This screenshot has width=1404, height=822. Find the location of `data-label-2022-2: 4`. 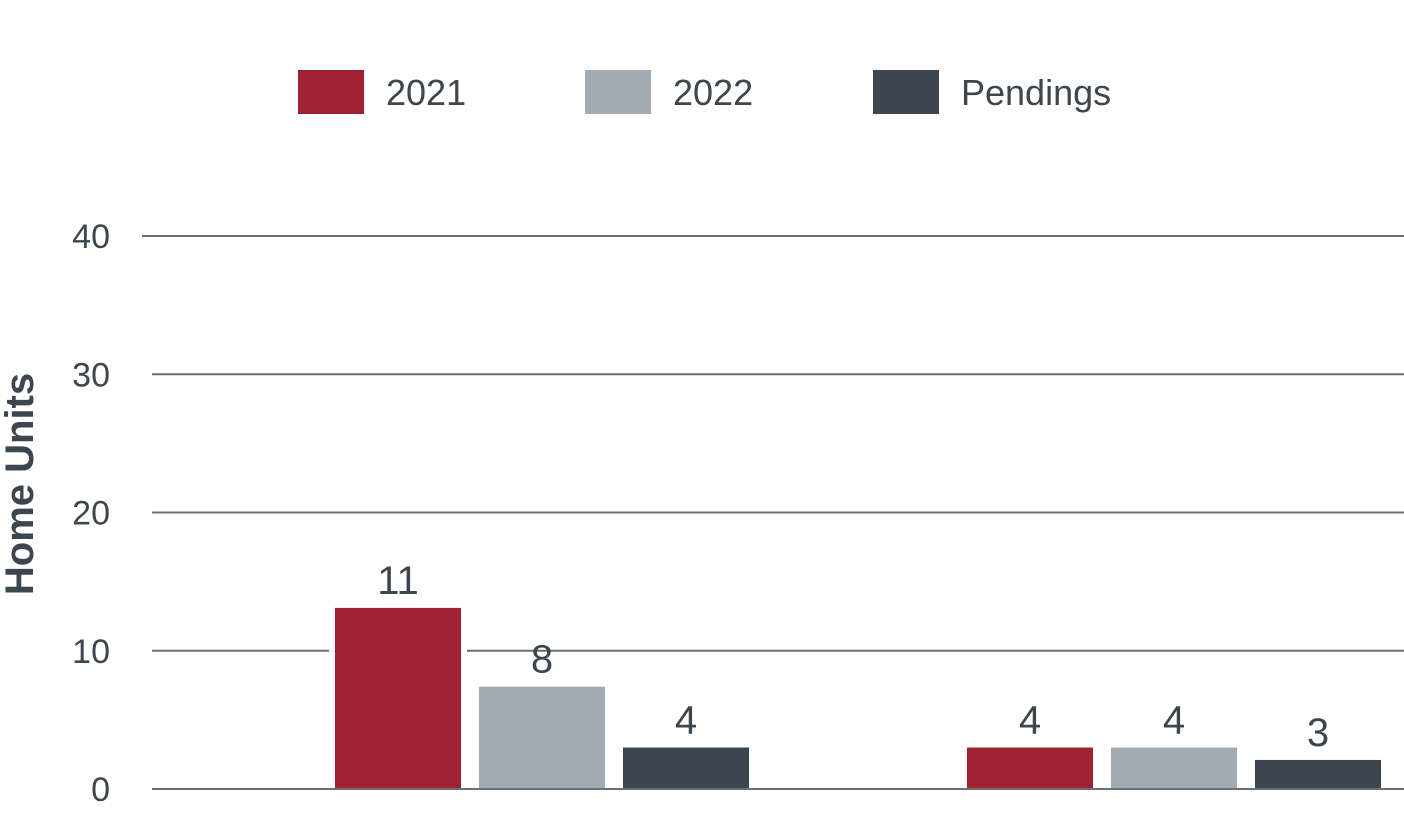

data-label-2022-2: 4 is located at coordinates (1174, 721).